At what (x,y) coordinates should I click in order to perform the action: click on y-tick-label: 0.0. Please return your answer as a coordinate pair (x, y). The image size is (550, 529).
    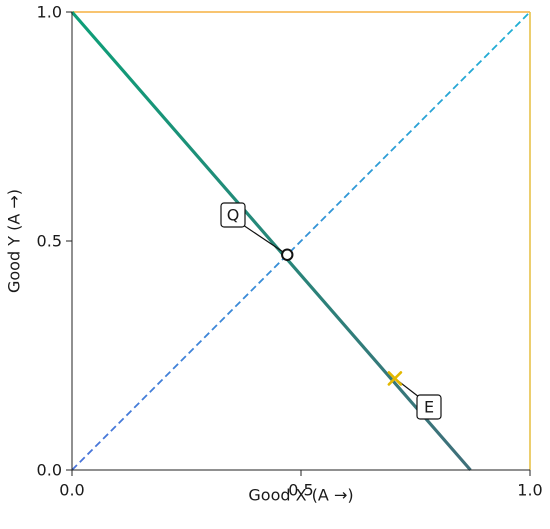
    Looking at the image, I should click on (49, 470).